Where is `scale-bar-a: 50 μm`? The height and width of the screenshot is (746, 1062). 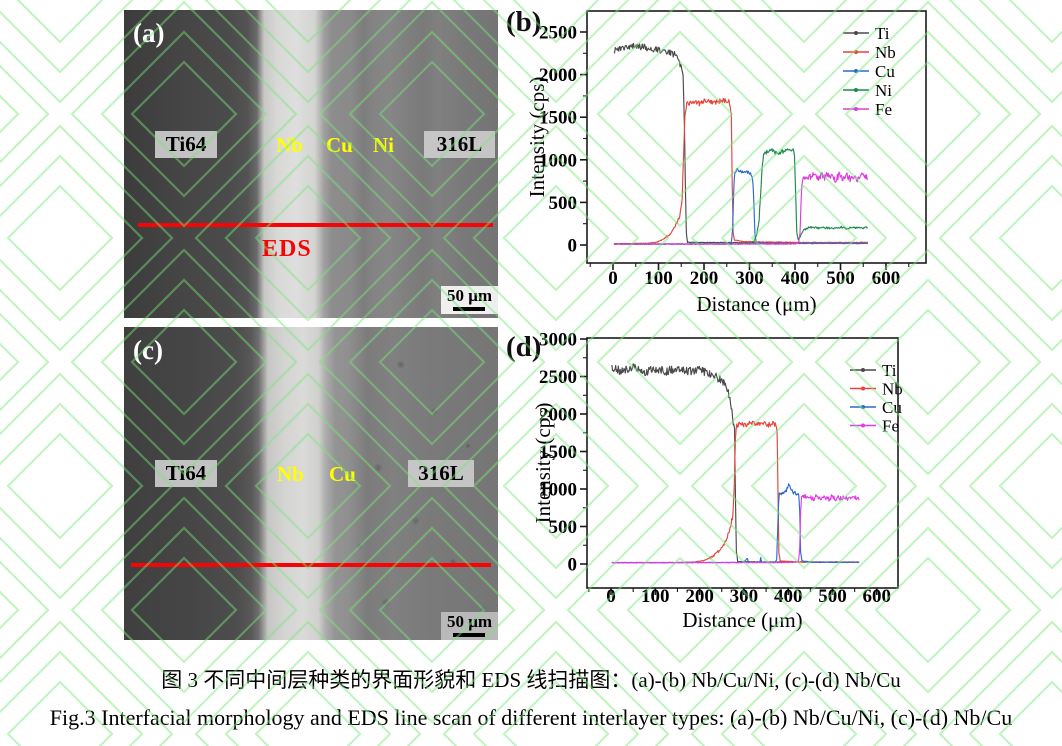 scale-bar-a: 50 μm is located at coordinates (469, 300).